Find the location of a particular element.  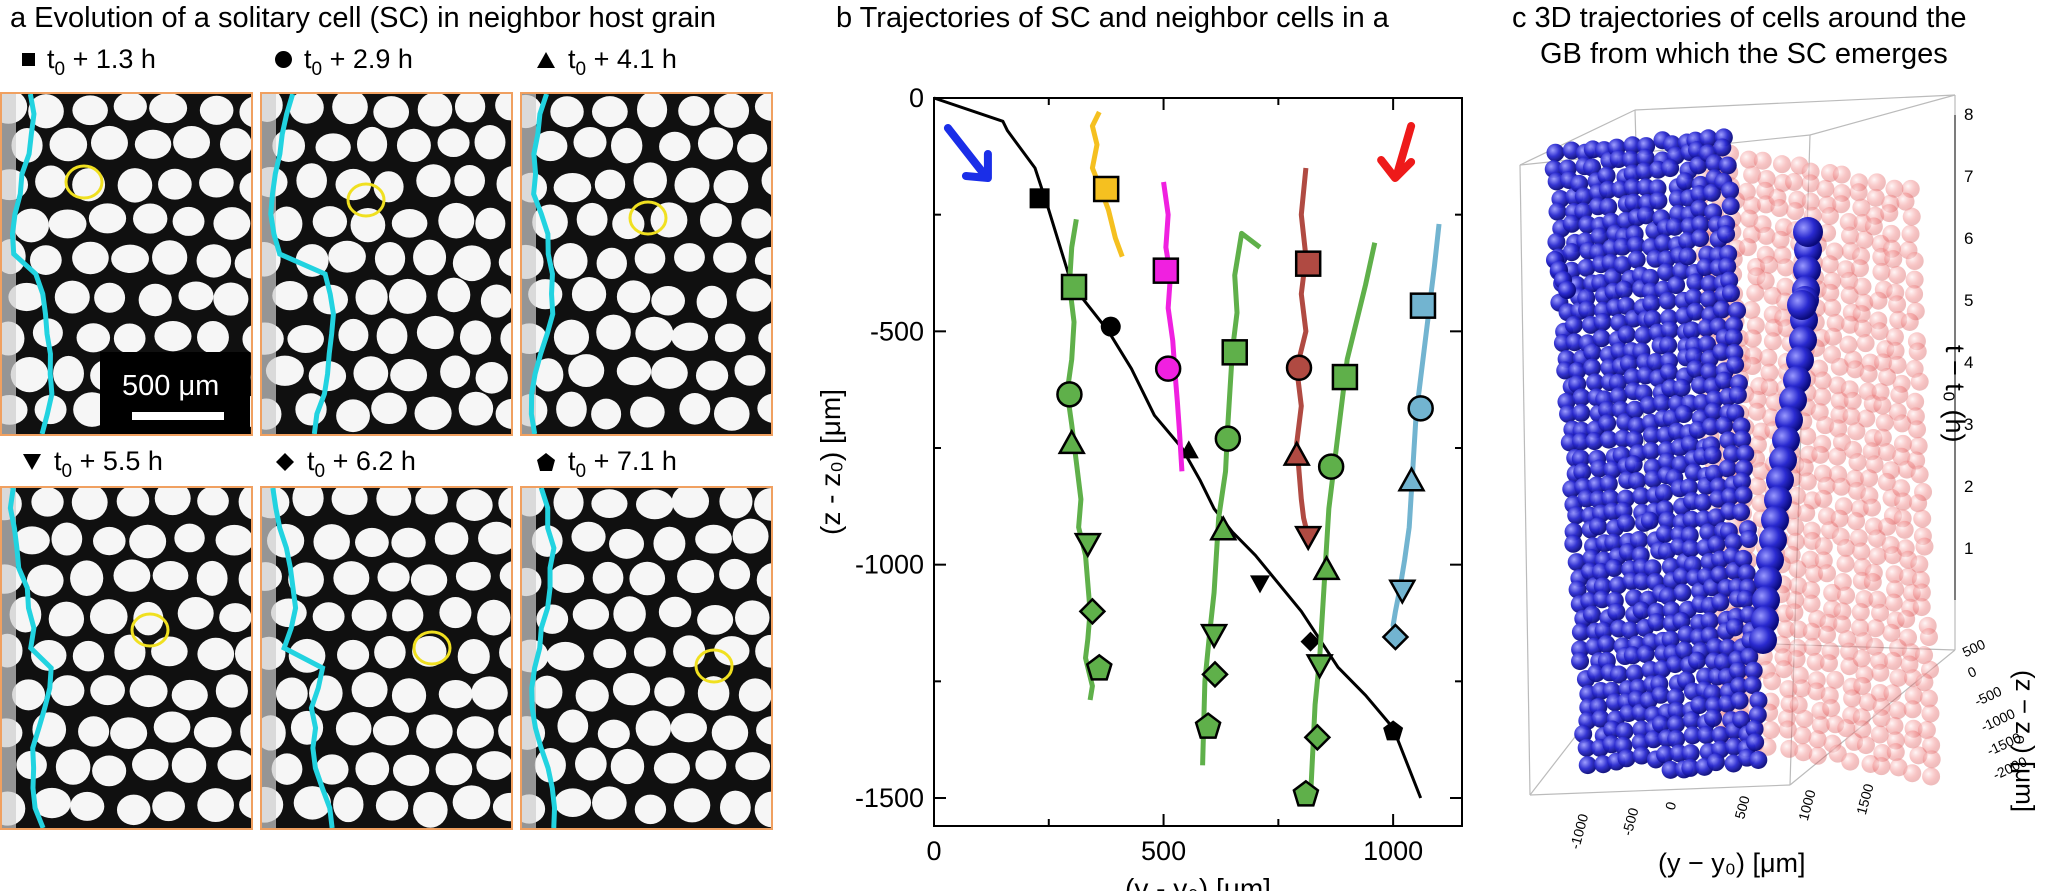

t-tick-label: 4 is located at coordinates (1969, 362).